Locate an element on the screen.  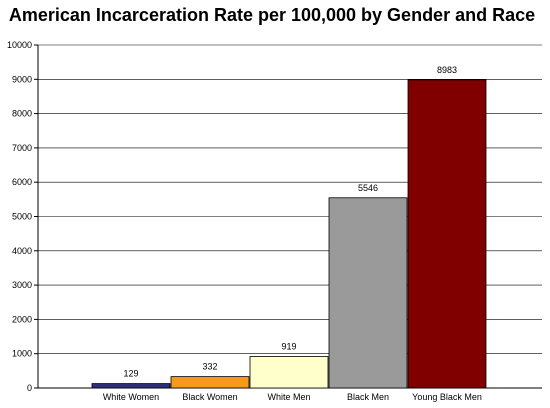
y-tick-label: 0 is located at coordinates (29, 388).